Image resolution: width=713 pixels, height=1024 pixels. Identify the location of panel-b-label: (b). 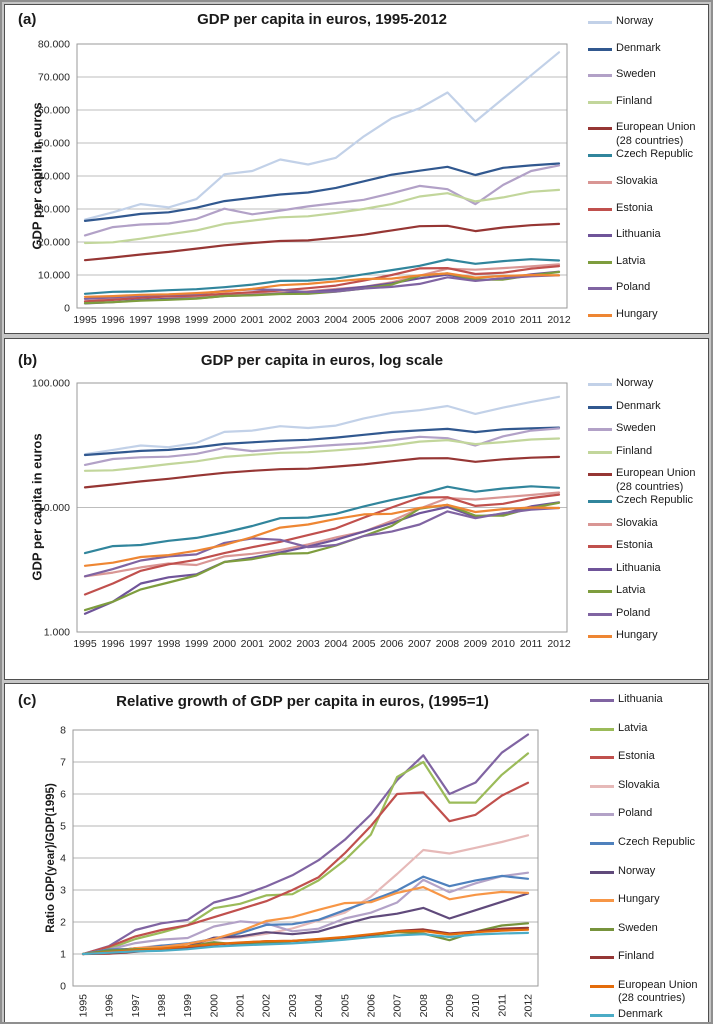
(28, 360).